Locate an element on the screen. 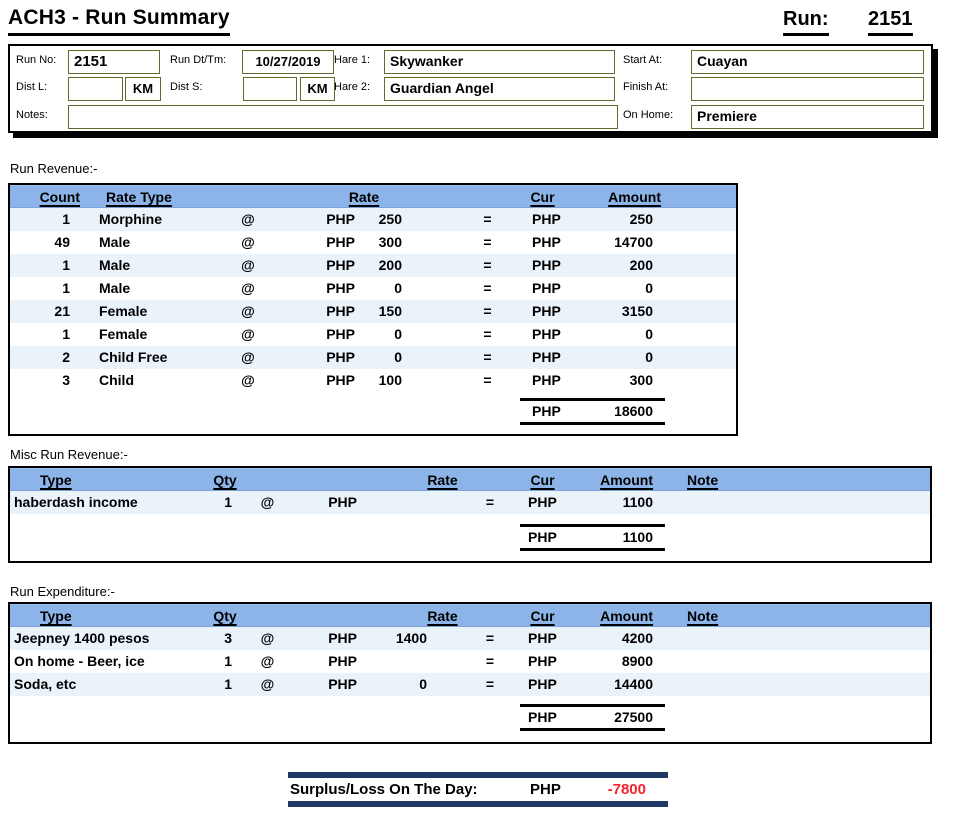 This screenshot has width=970, height=820. count-cell: 3 is located at coordinates (66, 380).